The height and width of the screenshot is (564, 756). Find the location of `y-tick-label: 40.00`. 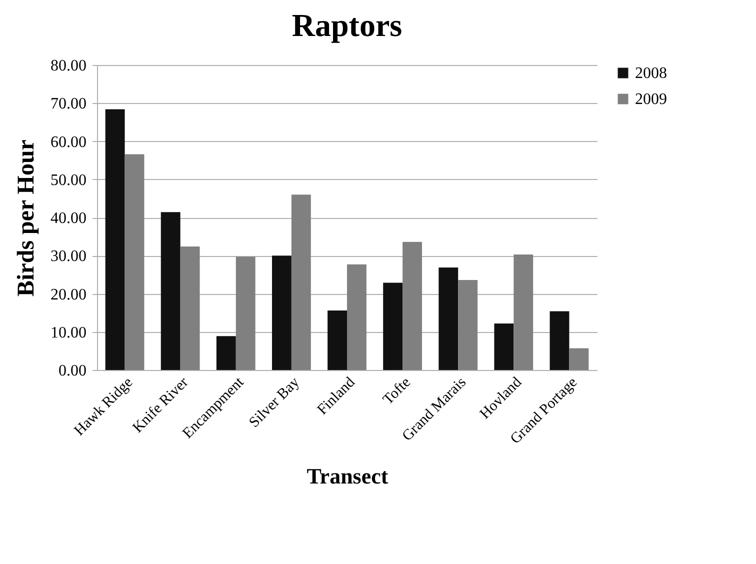

y-tick-label: 40.00 is located at coordinates (68, 218).